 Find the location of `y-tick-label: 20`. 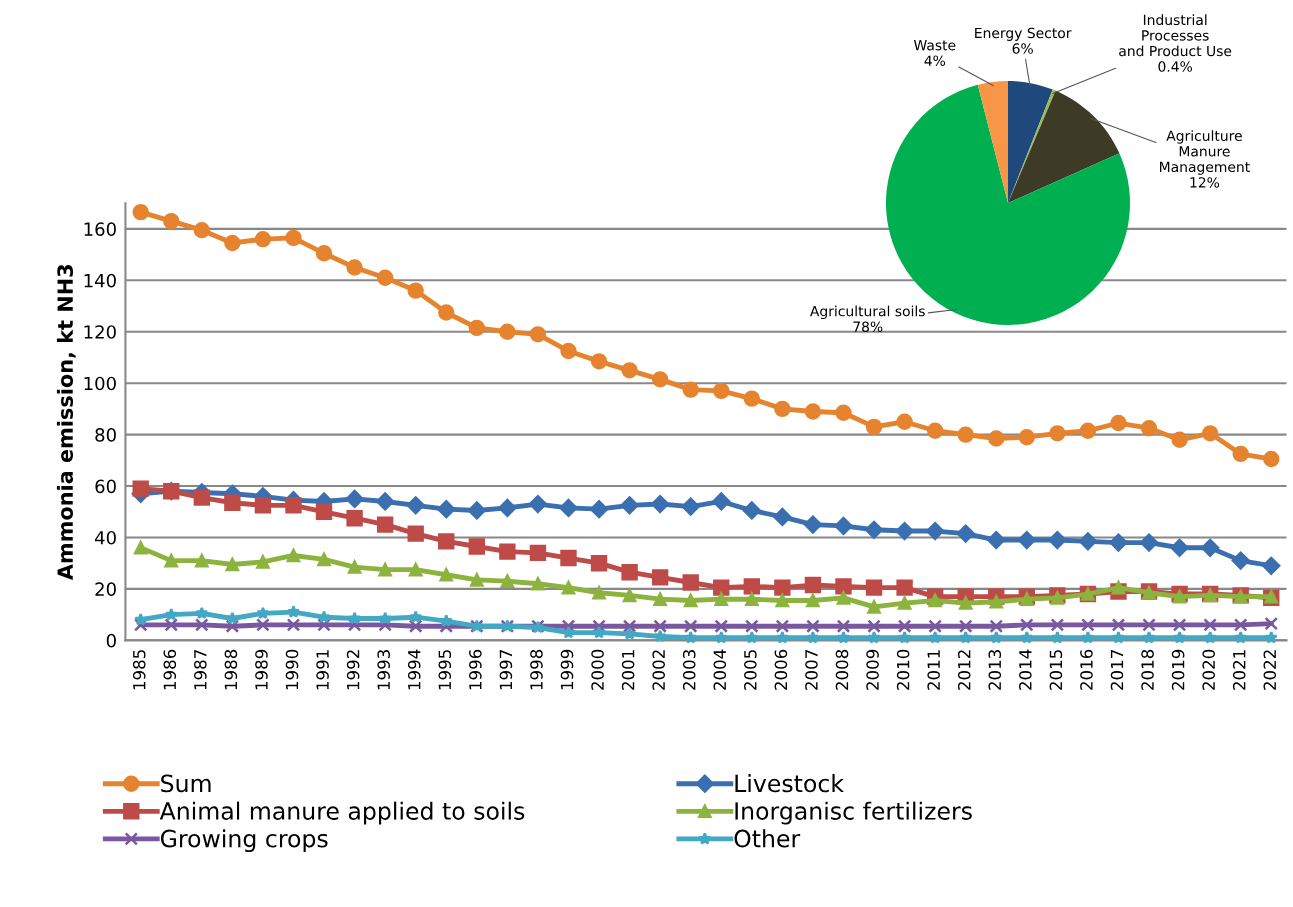

y-tick-label: 20 is located at coordinates (105, 589).